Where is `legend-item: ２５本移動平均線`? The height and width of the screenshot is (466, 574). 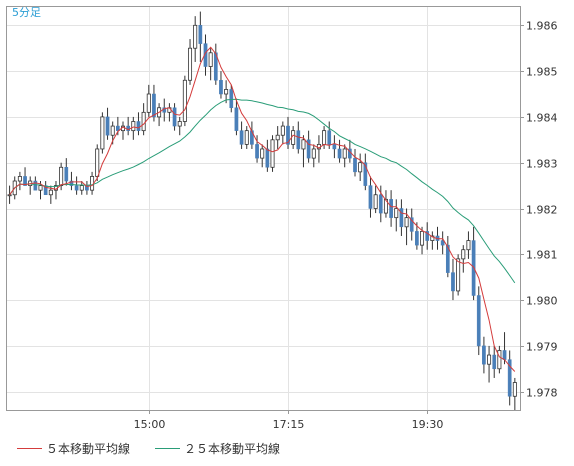
legend-item: ２５本移動平均線 is located at coordinates (217, 448).